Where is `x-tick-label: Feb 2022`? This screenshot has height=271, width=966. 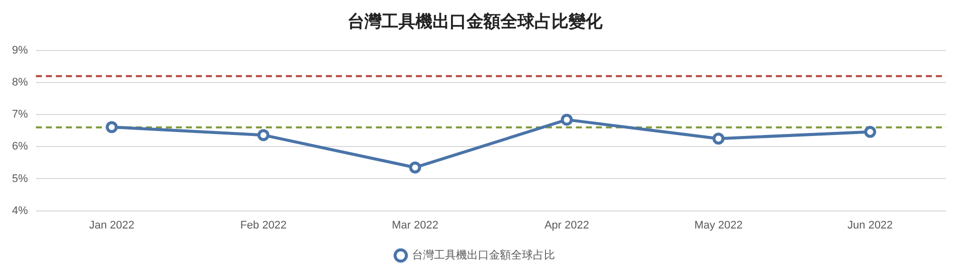
x-tick-label: Feb 2022 is located at coordinates (263, 225).